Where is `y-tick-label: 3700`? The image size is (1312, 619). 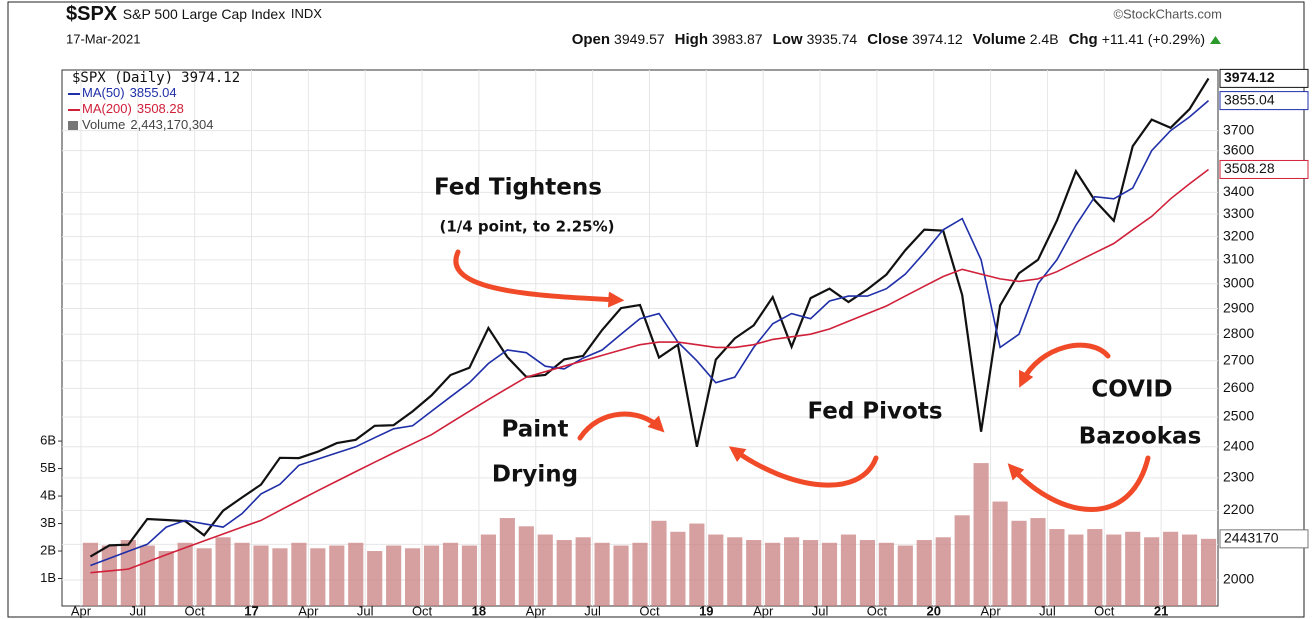
y-tick-label: 3700 is located at coordinates (1238, 129).